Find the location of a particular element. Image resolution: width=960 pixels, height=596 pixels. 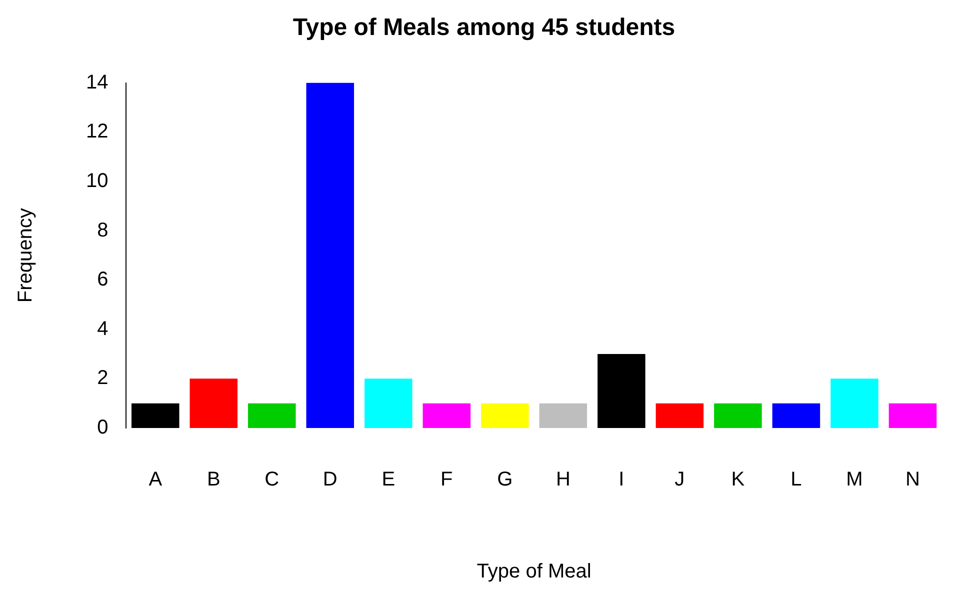

x-tick-label: J is located at coordinates (679, 479).